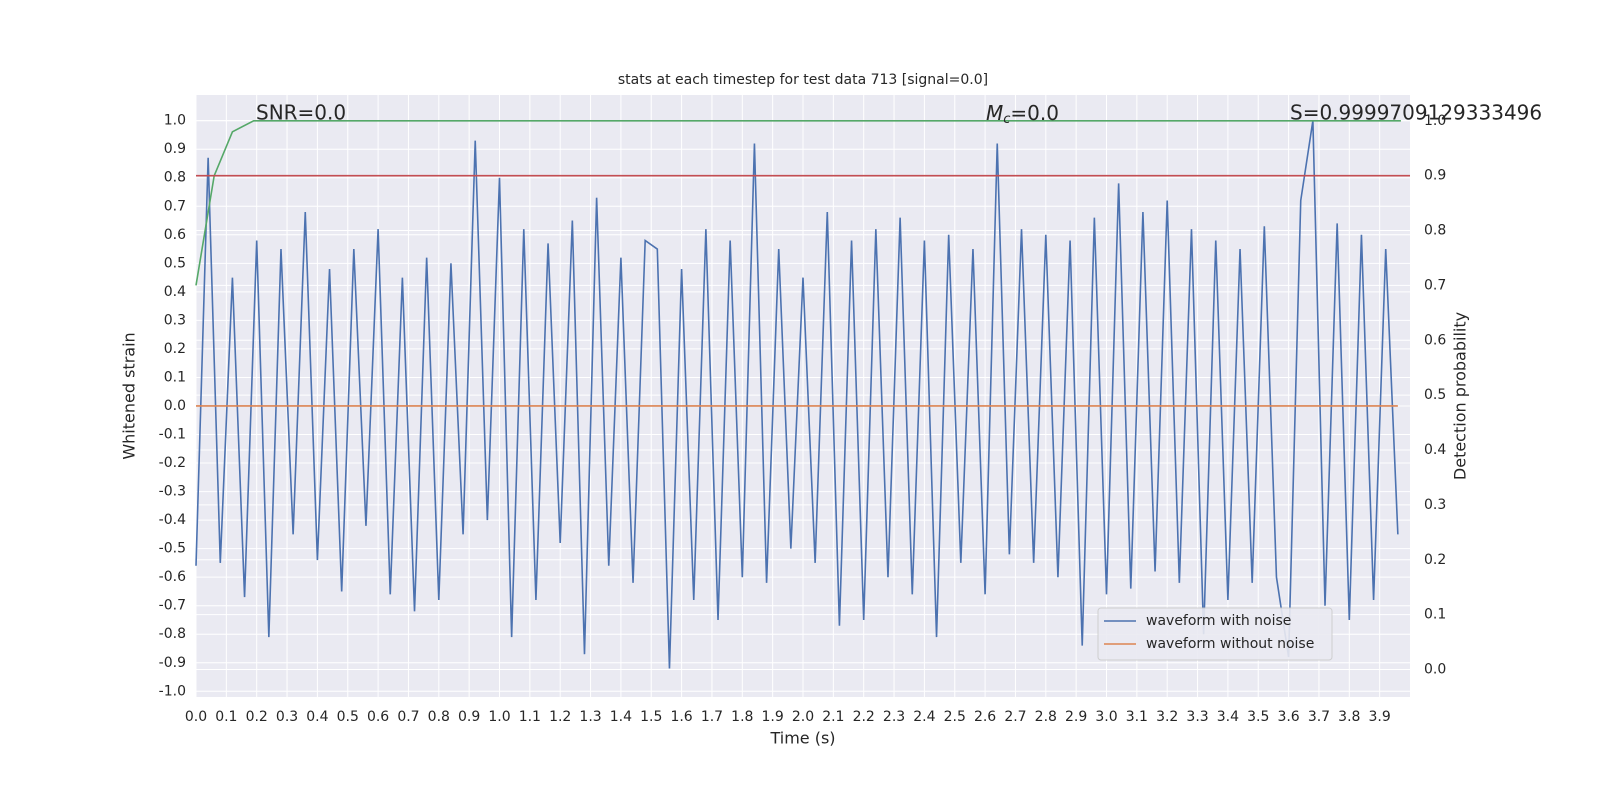  What do you see at coordinates (175, 178) in the screenshot?
I see `y-tick-label: 0.8` at bounding box center [175, 178].